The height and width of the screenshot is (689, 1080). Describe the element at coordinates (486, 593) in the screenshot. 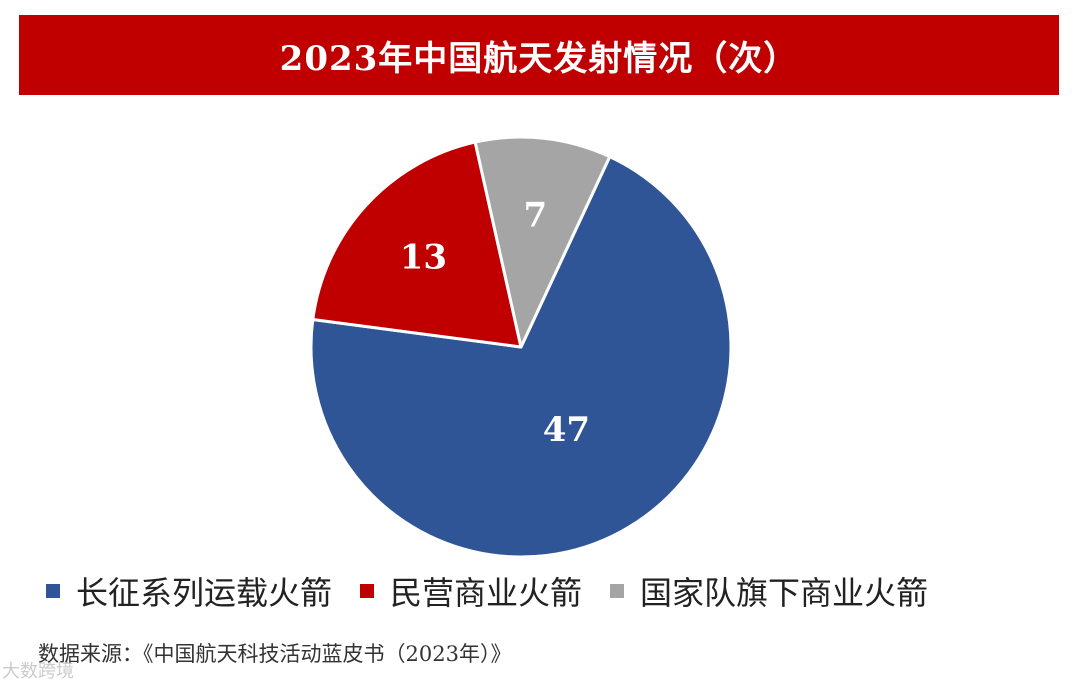

I see `legend-label-private: 民营商业火箭` at that location.